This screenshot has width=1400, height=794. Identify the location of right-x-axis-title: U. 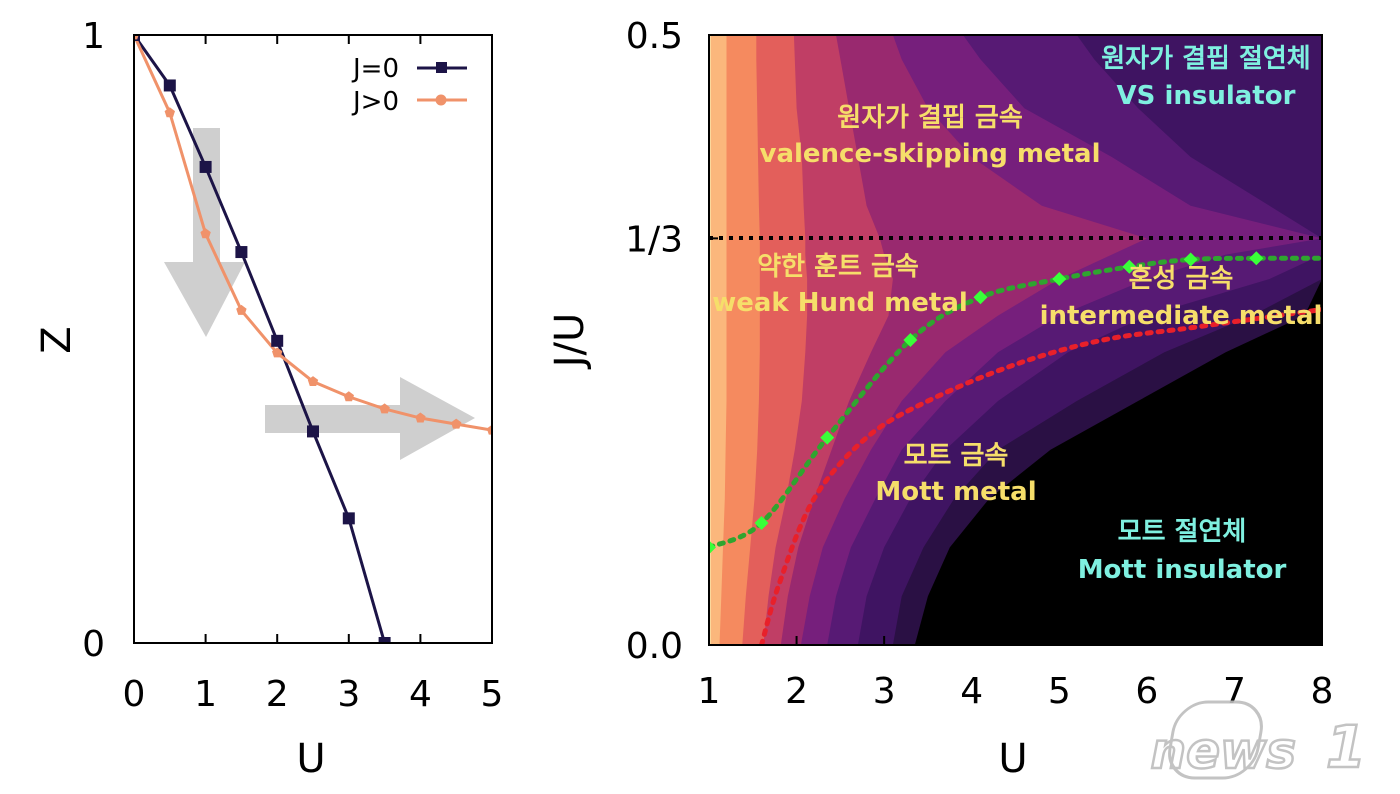
(1012, 759).